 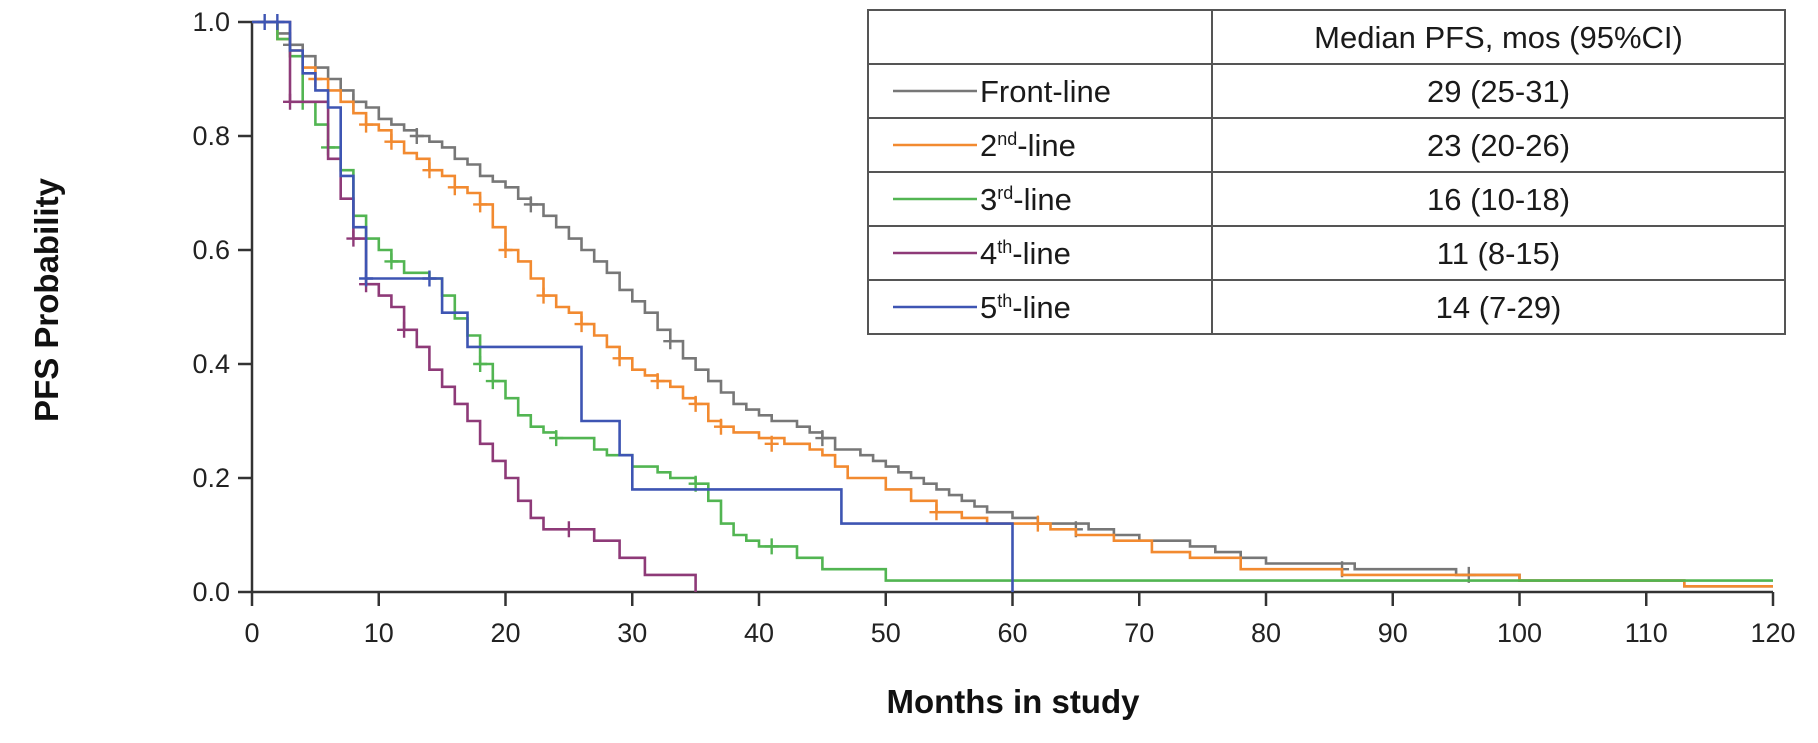 I want to click on legend-label: 5th-line, so click(x=1025, y=307).